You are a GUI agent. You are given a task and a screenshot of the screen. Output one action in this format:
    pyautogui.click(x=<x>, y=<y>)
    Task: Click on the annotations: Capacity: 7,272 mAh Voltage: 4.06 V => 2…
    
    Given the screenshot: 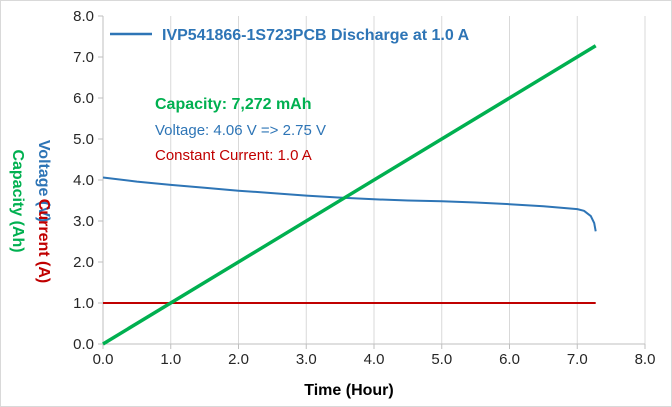 What is the action you would take?
    pyautogui.click(x=240, y=130)
    